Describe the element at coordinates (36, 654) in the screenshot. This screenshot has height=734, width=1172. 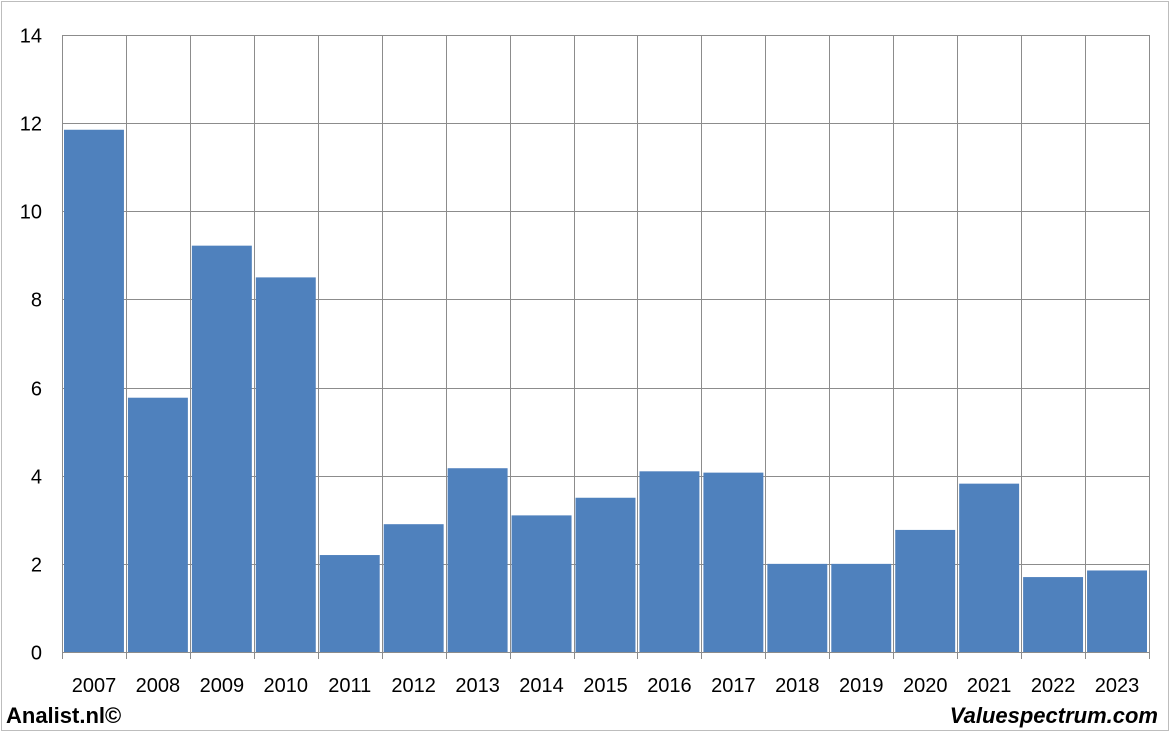
I see `y-tick-label: 0` at that location.